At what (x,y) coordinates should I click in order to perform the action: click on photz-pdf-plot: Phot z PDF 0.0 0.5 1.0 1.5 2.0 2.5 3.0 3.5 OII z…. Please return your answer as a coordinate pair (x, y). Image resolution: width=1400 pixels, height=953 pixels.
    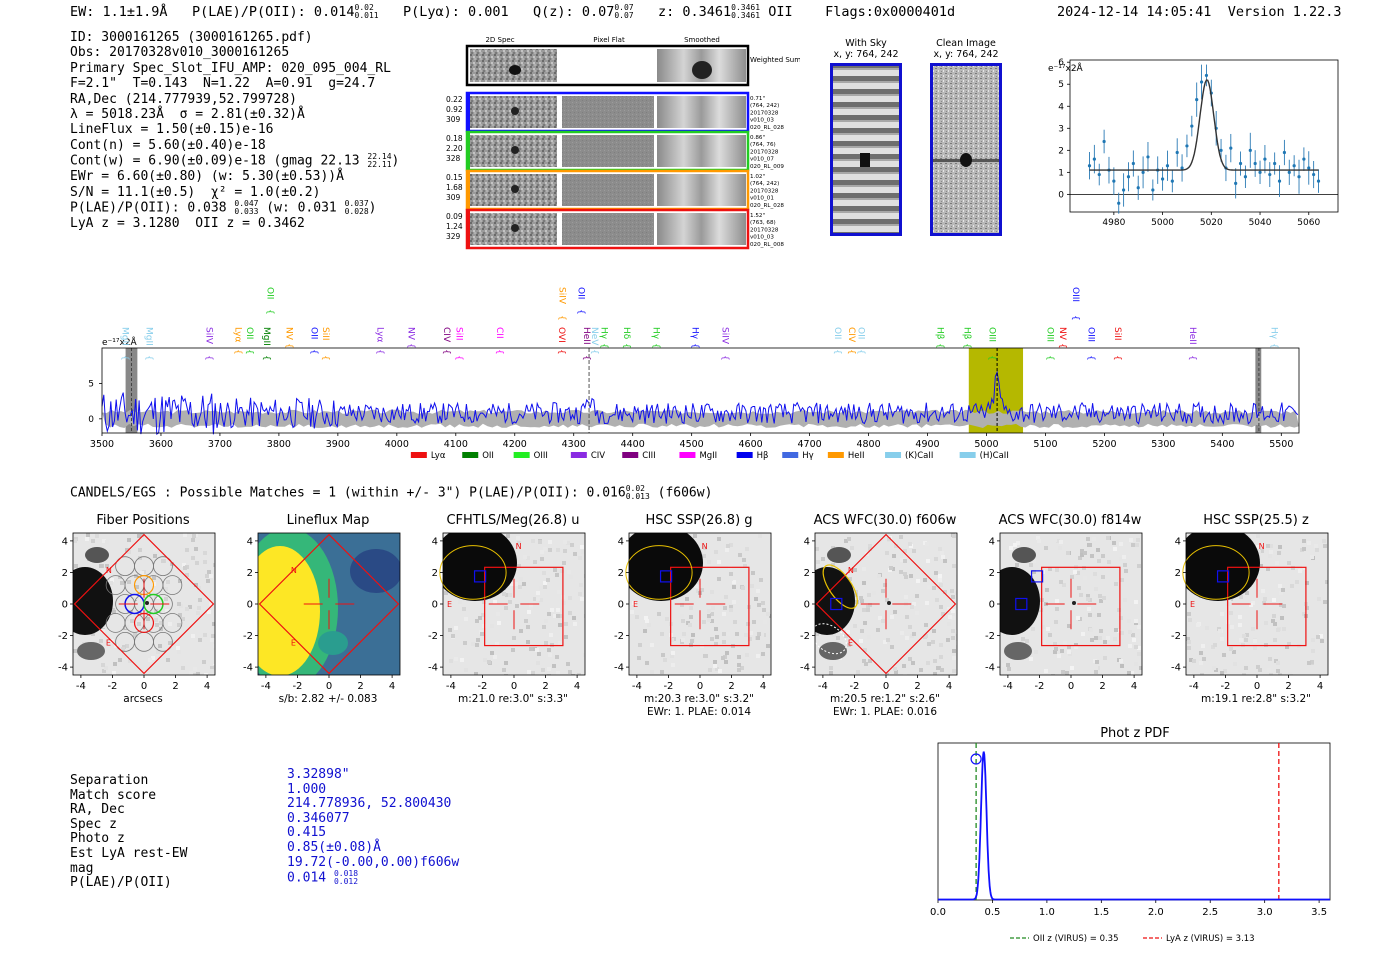
    Looking at the image, I should click on (1130, 835).